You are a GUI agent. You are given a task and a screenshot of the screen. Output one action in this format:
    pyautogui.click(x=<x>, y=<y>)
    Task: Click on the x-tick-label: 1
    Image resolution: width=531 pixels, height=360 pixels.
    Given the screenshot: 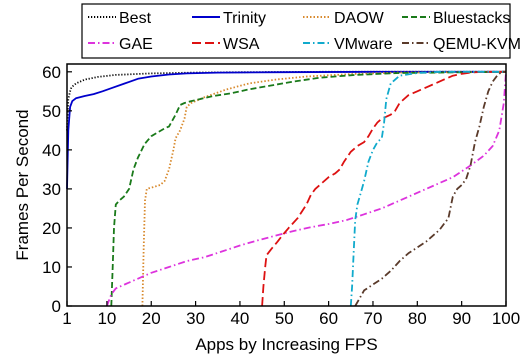 What is the action you would take?
    pyautogui.click(x=66, y=318)
    